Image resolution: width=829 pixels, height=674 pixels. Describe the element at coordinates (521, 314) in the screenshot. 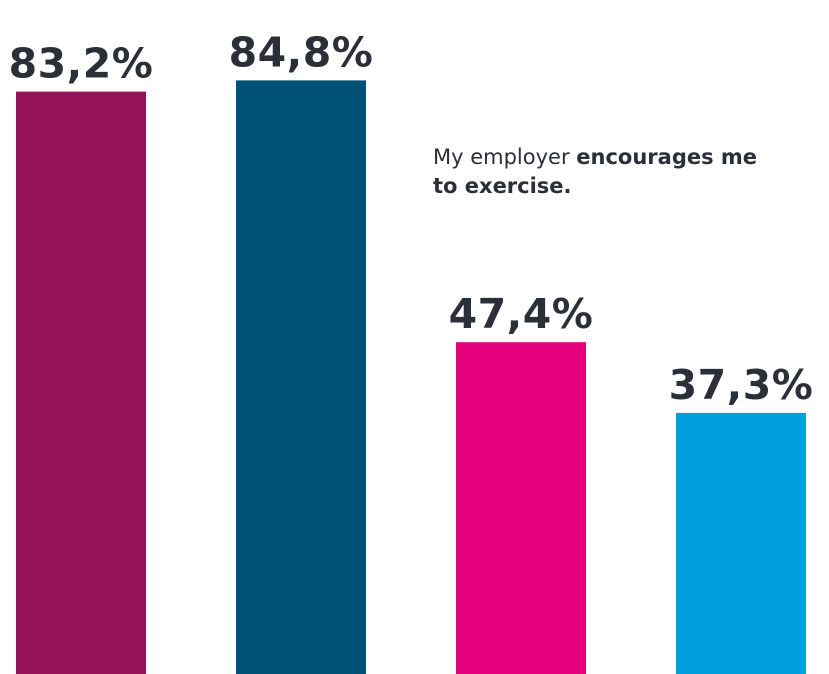

I see `bar-value-label-3: 47,4%` at that location.